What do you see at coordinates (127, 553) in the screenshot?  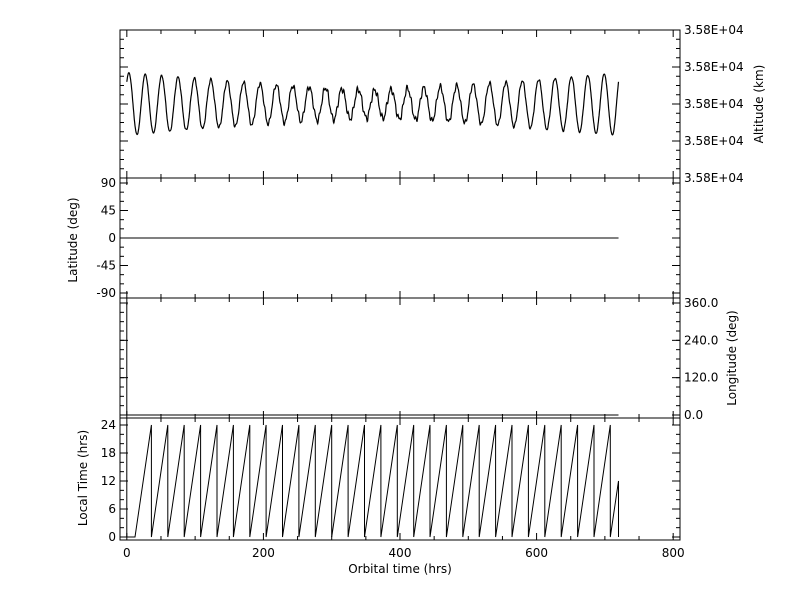 I see `x-tick-label: 0` at bounding box center [127, 553].